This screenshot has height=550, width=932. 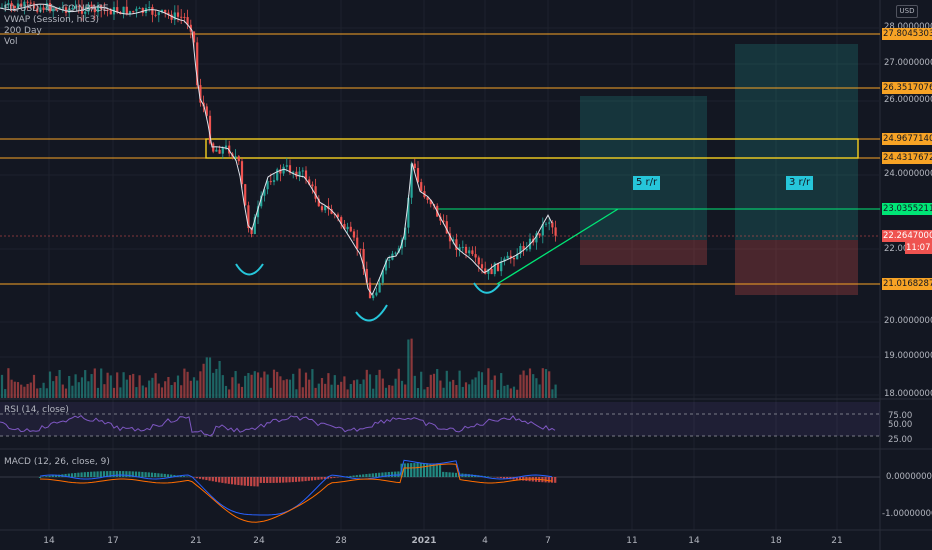 What do you see at coordinates (485, 541) in the screenshot?
I see `time-tick: 4` at bounding box center [485, 541].